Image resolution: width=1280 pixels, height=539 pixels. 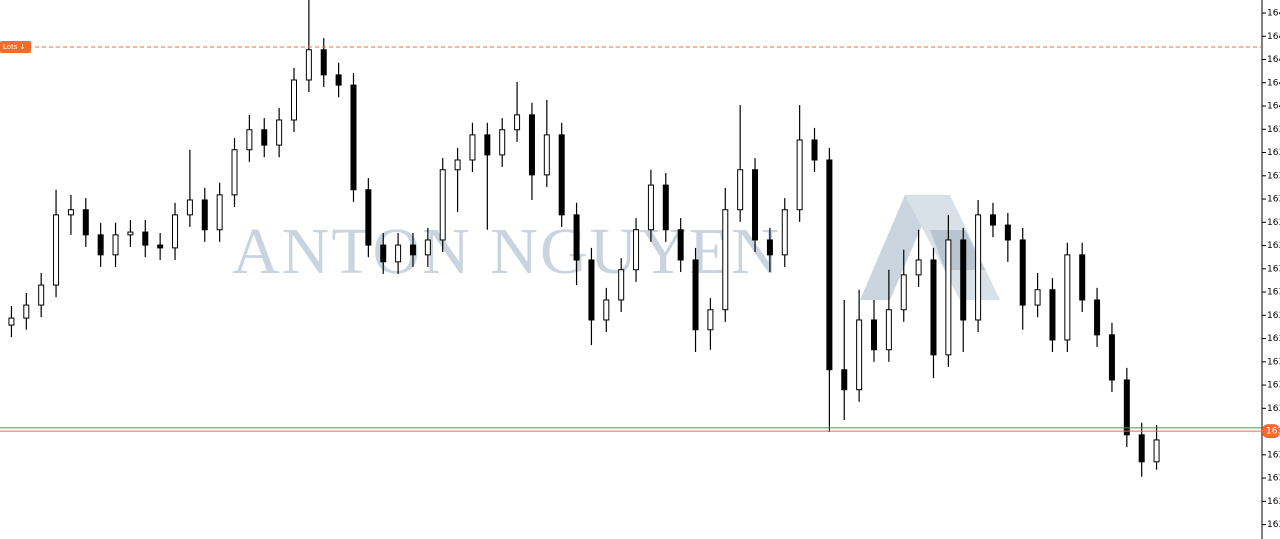 I want to click on price-tag-label: 163, so click(x=1273, y=432).